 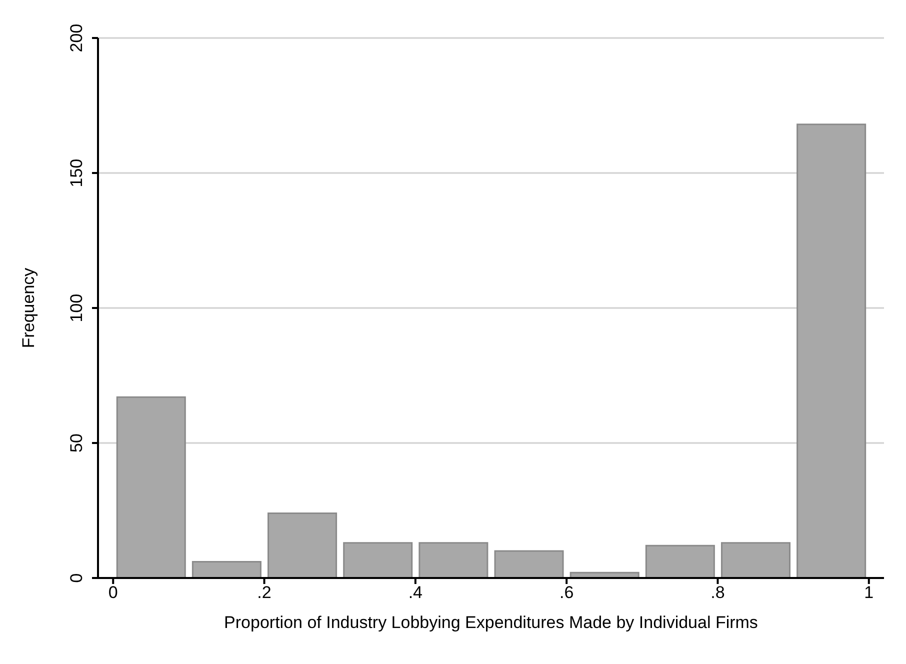 What do you see at coordinates (76, 173) in the screenshot?
I see `y-tick-label: 150` at bounding box center [76, 173].